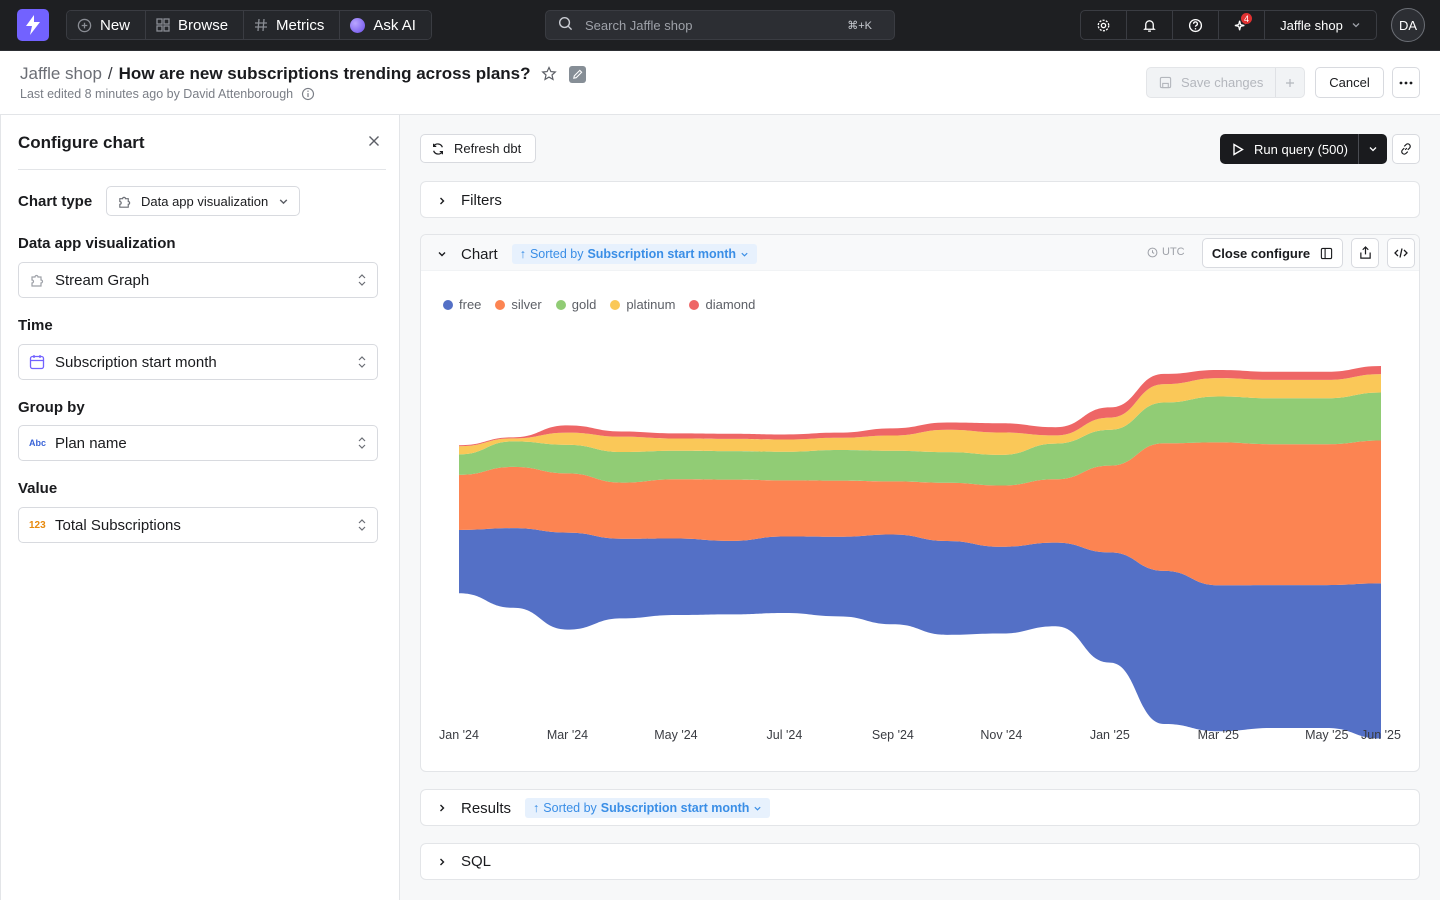 Image resolution: width=1440 pixels, height=900 pixels. I want to click on legend-item-free: free, so click(462, 304).